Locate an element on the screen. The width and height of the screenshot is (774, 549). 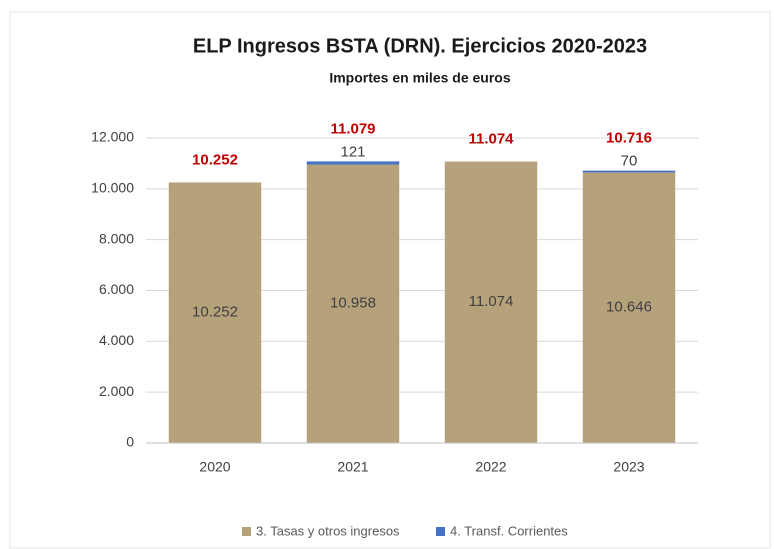
segment-label: 10.958 is located at coordinates (353, 303).